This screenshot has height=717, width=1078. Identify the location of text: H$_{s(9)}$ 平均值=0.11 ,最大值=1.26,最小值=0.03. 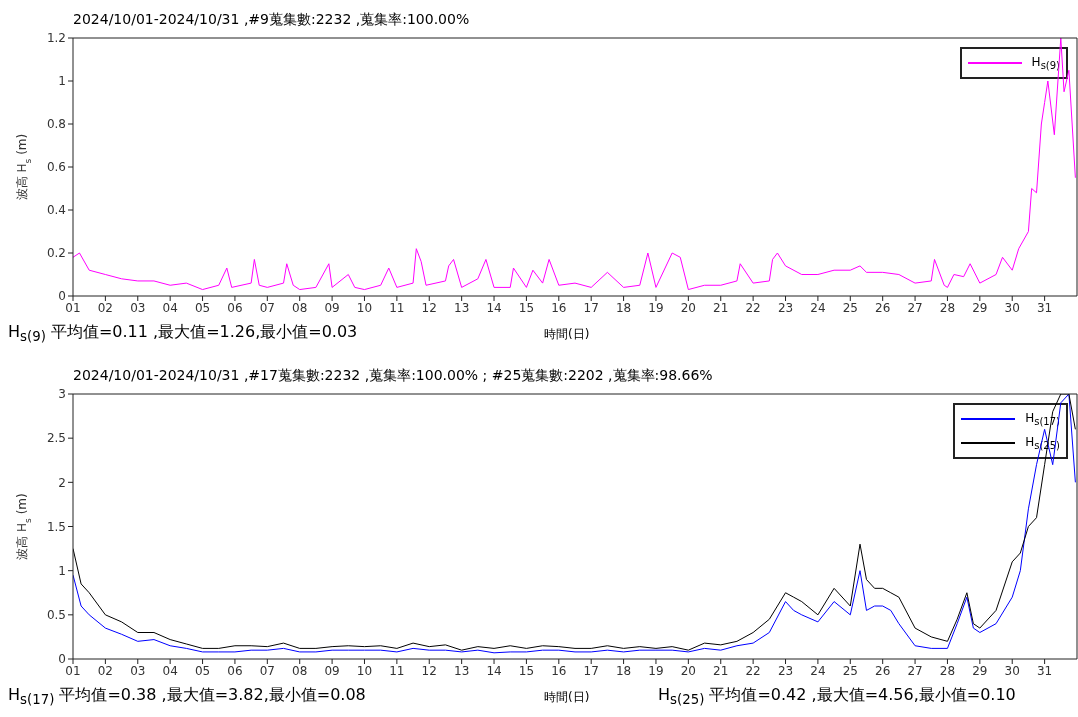
(183, 333).